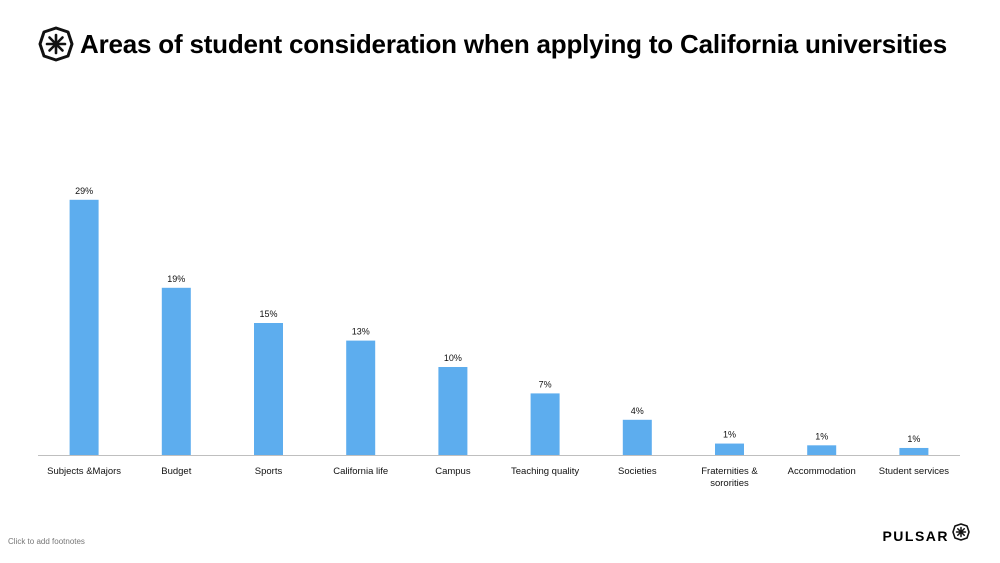  What do you see at coordinates (84, 191) in the screenshot?
I see `data-label: 29%` at bounding box center [84, 191].